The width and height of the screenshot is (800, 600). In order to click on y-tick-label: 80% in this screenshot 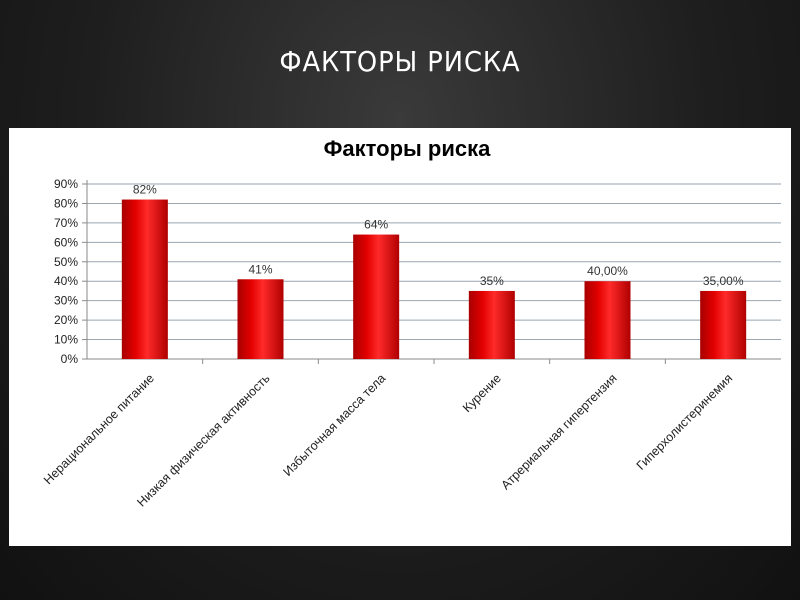, I will do `click(66, 203)`.